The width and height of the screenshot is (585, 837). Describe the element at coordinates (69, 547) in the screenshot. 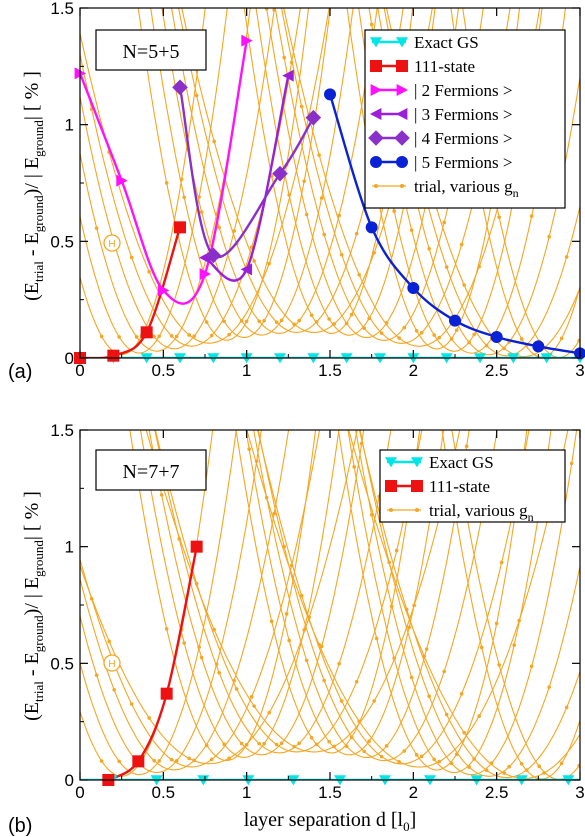

I see `y-tick-label: 1` at that location.